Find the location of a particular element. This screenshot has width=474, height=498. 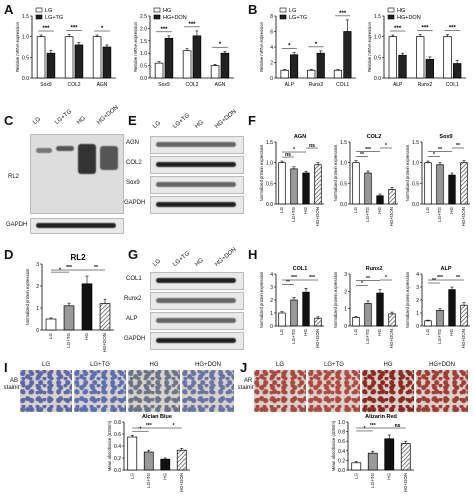

chart-title: COL1 is located at coordinates (300, 269).